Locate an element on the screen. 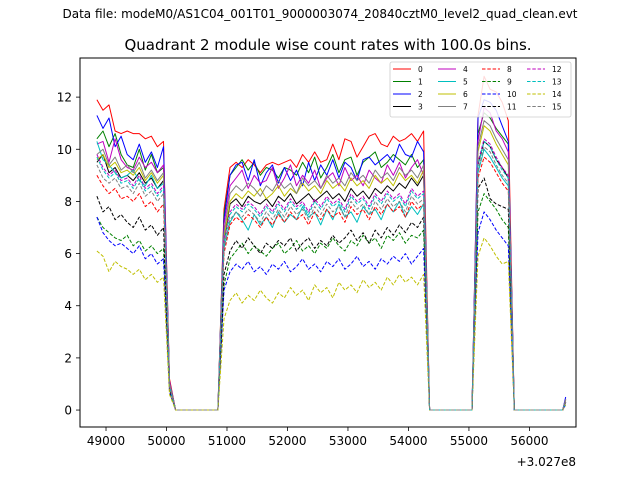 The width and height of the screenshot is (640, 480). x-tick-label: 51000 is located at coordinates (227, 441).